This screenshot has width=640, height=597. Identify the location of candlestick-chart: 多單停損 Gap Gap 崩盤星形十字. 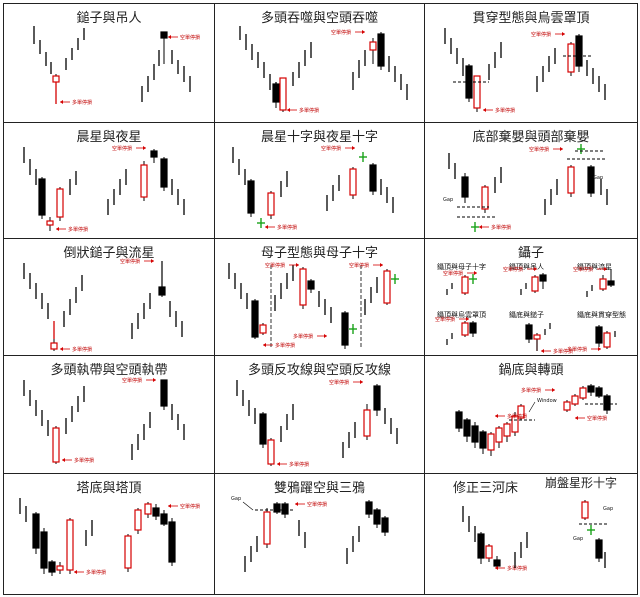
(539, 523).